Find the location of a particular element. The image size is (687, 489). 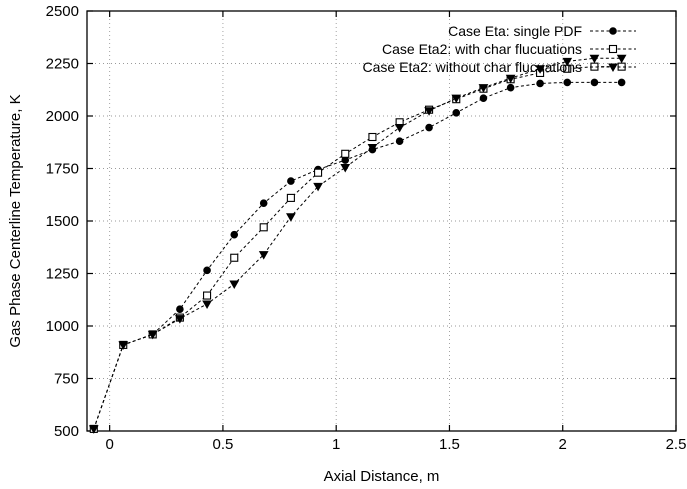

legend-label: Case Eta2: without char flucuations is located at coordinates (472, 67).